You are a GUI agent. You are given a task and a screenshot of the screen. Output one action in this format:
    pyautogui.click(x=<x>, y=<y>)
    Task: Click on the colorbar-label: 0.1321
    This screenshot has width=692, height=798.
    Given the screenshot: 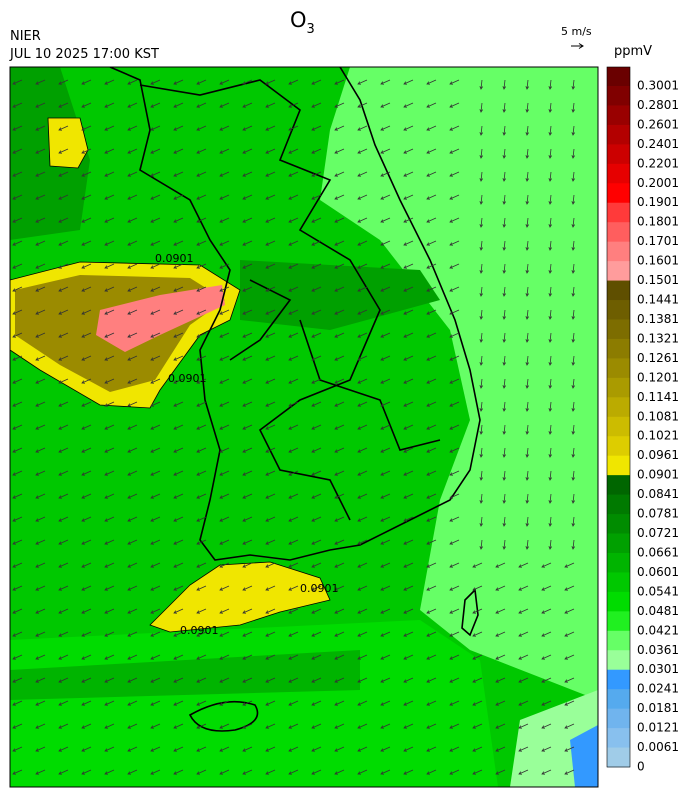 What is the action you would take?
    pyautogui.click(x=658, y=338)
    